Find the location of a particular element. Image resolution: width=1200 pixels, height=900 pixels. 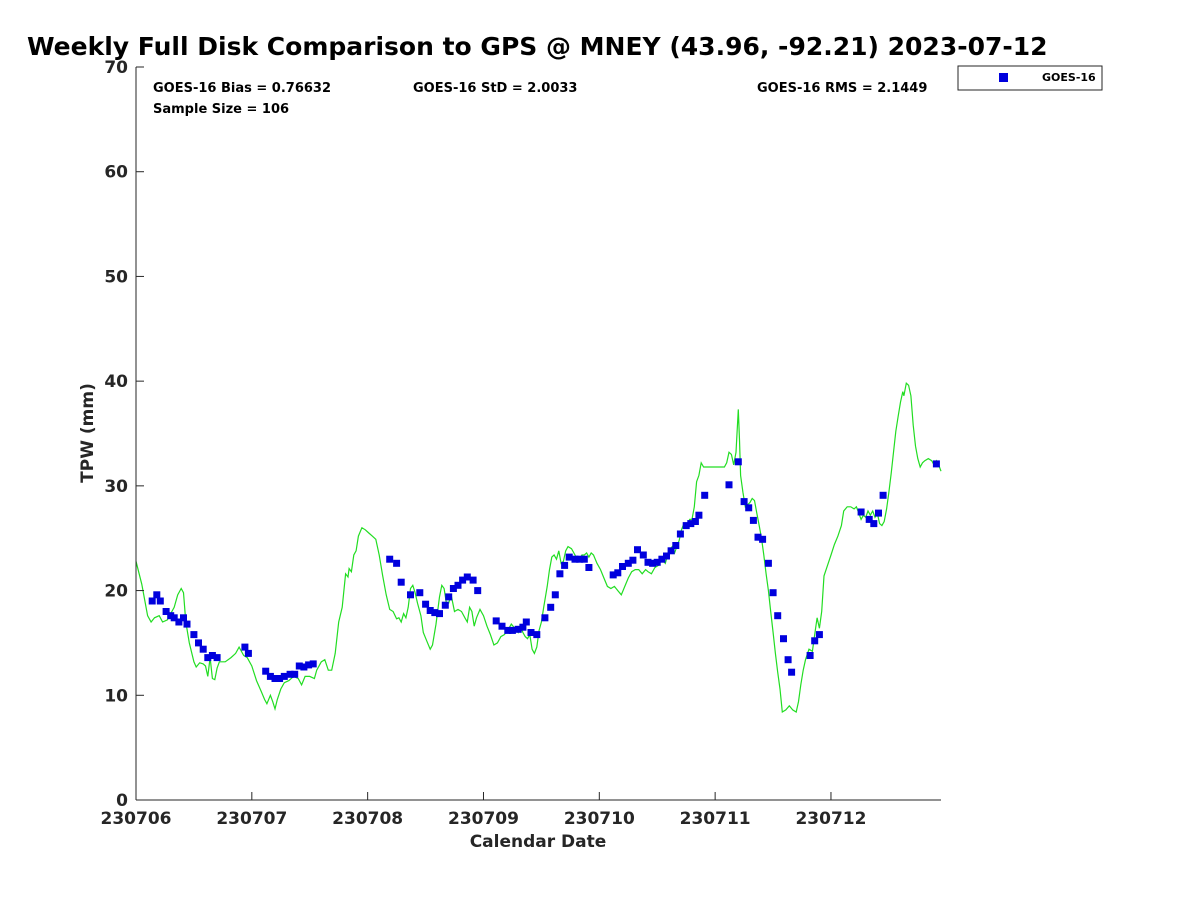

legend-box is located at coordinates (1030, 78).